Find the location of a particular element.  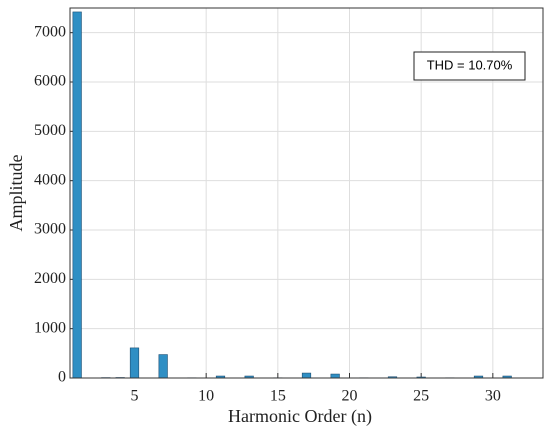

y-axis-label: Amplitude is located at coordinates (16, 192).